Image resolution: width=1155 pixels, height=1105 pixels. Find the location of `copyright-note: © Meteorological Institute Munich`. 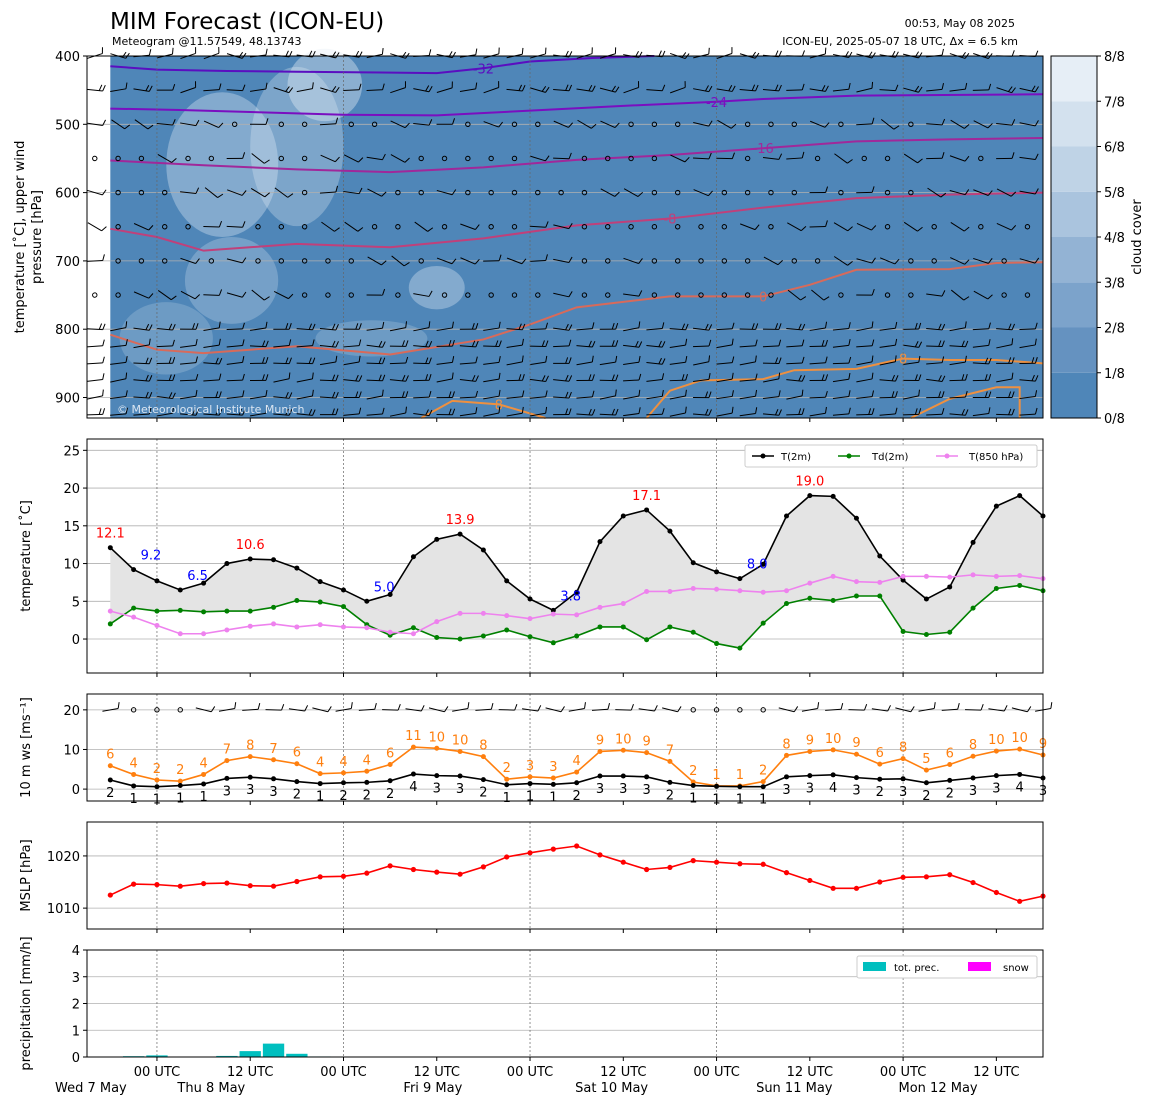

copyright-note: © Meteorological Institute Munich is located at coordinates (210, 409).